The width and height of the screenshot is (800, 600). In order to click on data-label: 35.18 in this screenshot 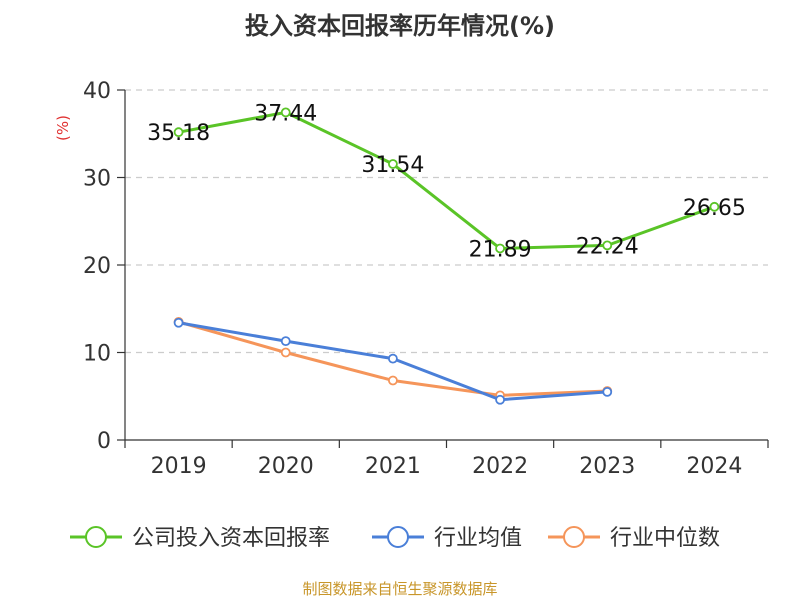, I will do `click(178, 133)`.